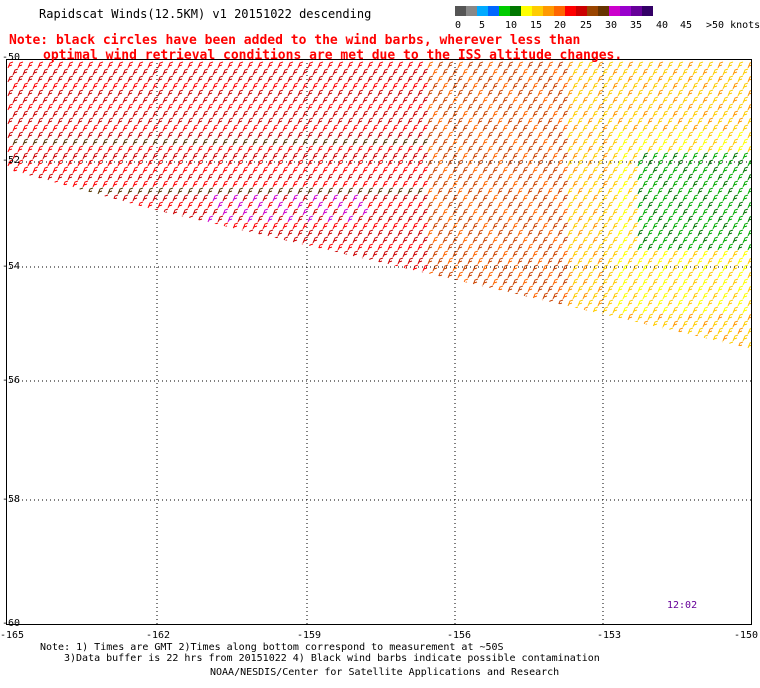 The height and width of the screenshot is (688, 760). What do you see at coordinates (309, 635) in the screenshot?
I see `lon-label-159: -159` at bounding box center [309, 635].